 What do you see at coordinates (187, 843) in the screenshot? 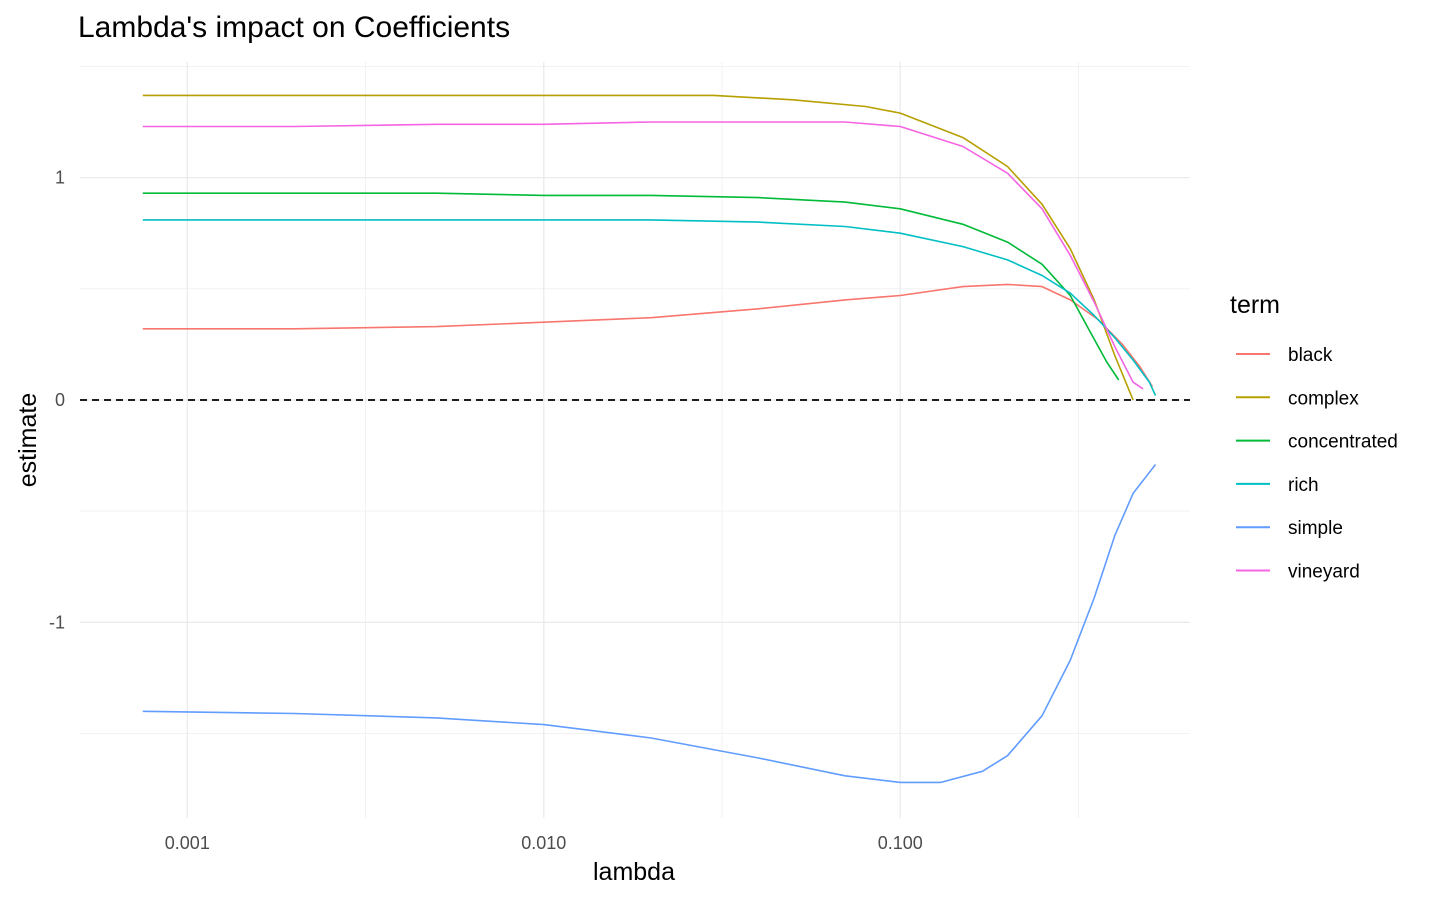
I see `x-tick-label: 0.001` at bounding box center [187, 843].